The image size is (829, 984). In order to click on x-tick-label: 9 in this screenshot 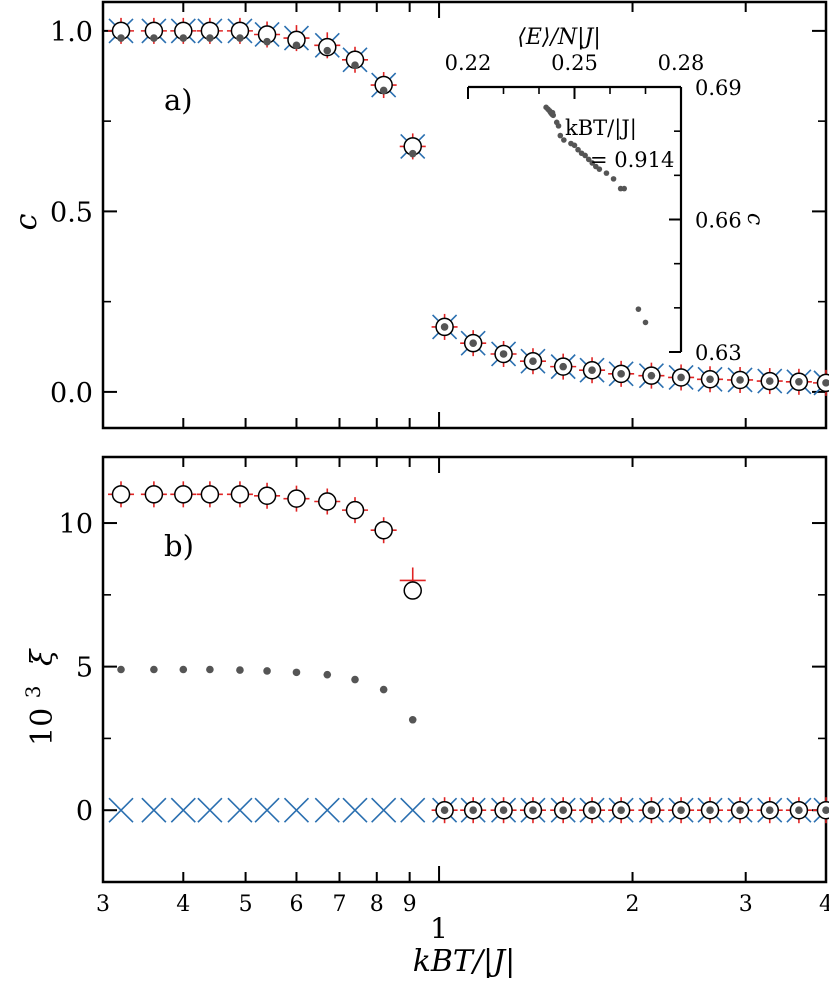, I will do `click(410, 904)`.